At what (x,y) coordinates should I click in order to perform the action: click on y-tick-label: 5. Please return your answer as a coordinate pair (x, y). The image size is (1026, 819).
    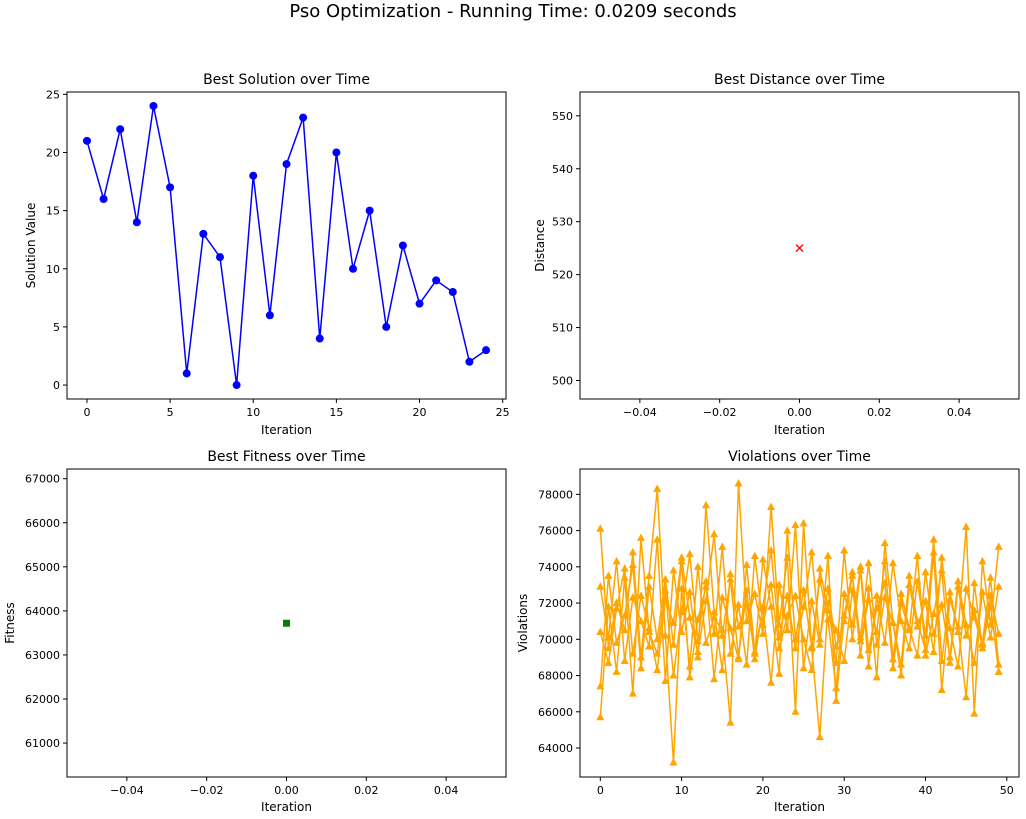
    Looking at the image, I should click on (56, 327).